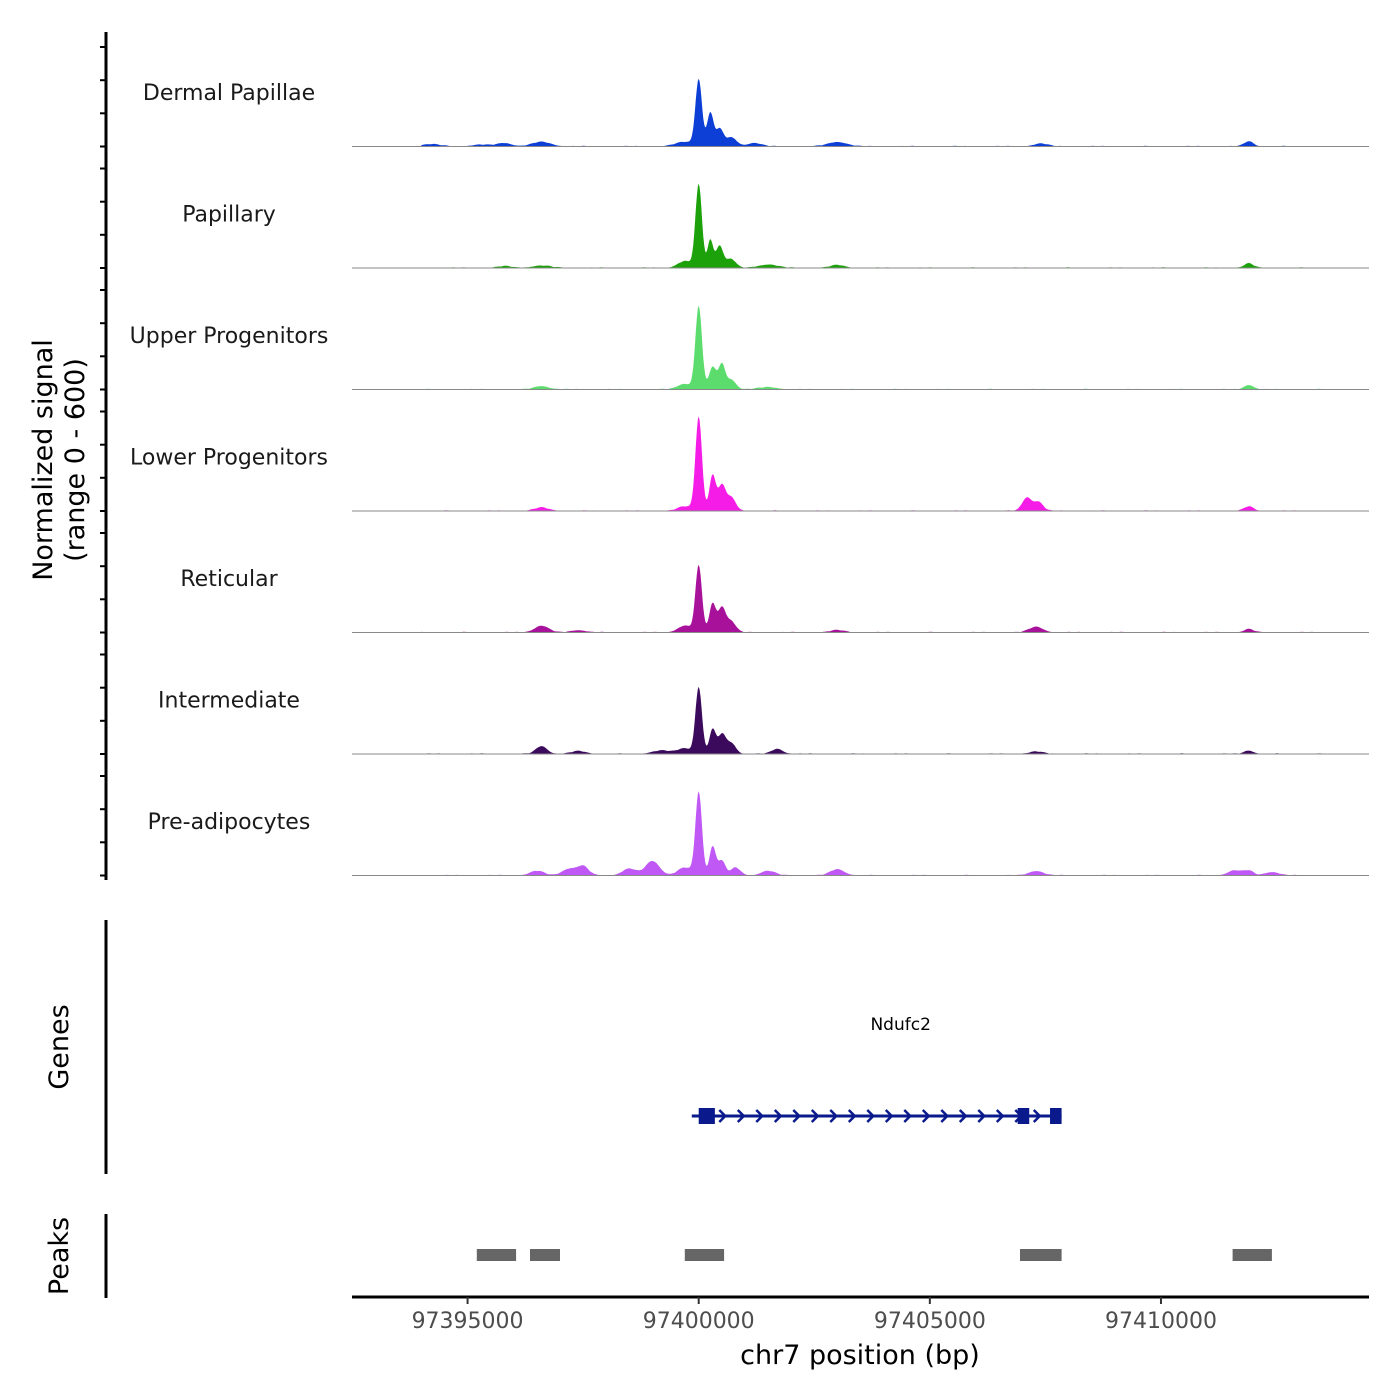  I want to click on track-pre-adipocytes: Pre-adipocytes, so click(758, 833).